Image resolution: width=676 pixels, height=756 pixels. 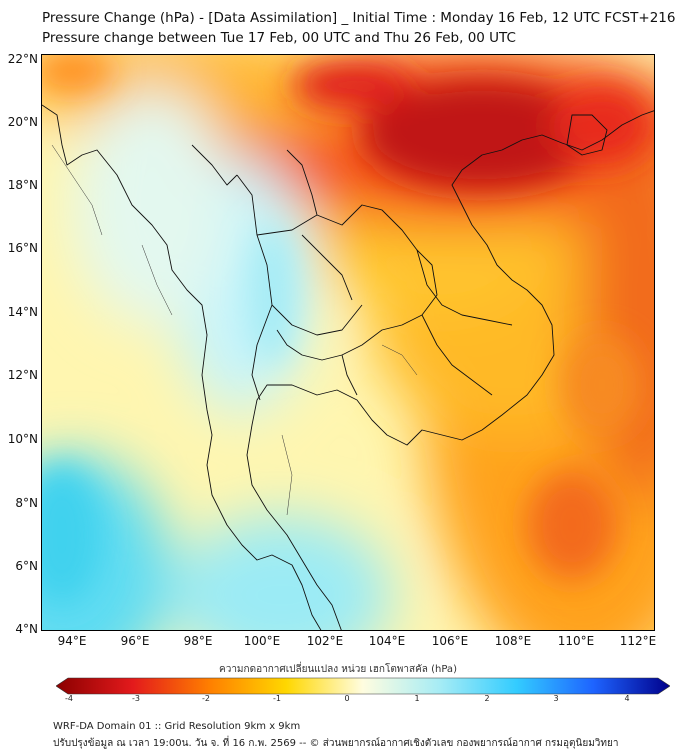 What do you see at coordinates (262, 641) in the screenshot?
I see `lon-label-100e: 100°E` at bounding box center [262, 641].